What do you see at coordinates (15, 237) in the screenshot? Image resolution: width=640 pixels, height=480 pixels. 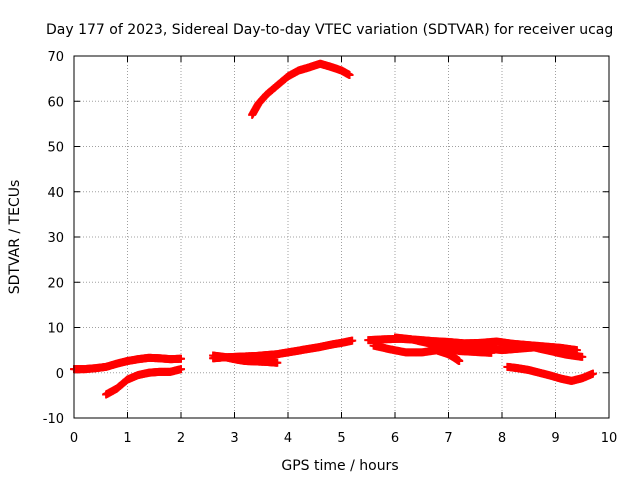 I see `y-axis-label: SDTVAR / TECUs` at bounding box center [15, 237].